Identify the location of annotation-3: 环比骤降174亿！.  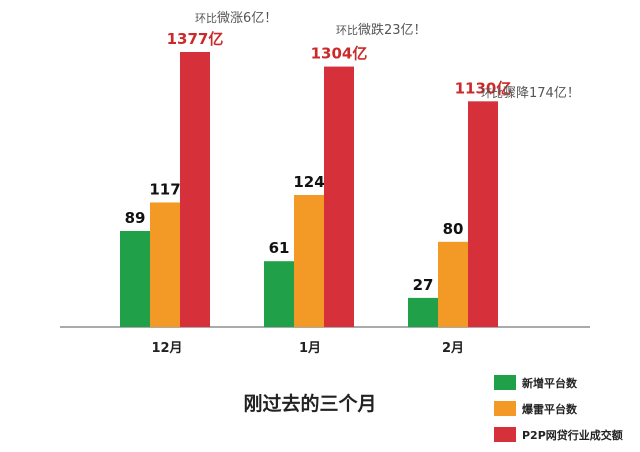
(530, 93).